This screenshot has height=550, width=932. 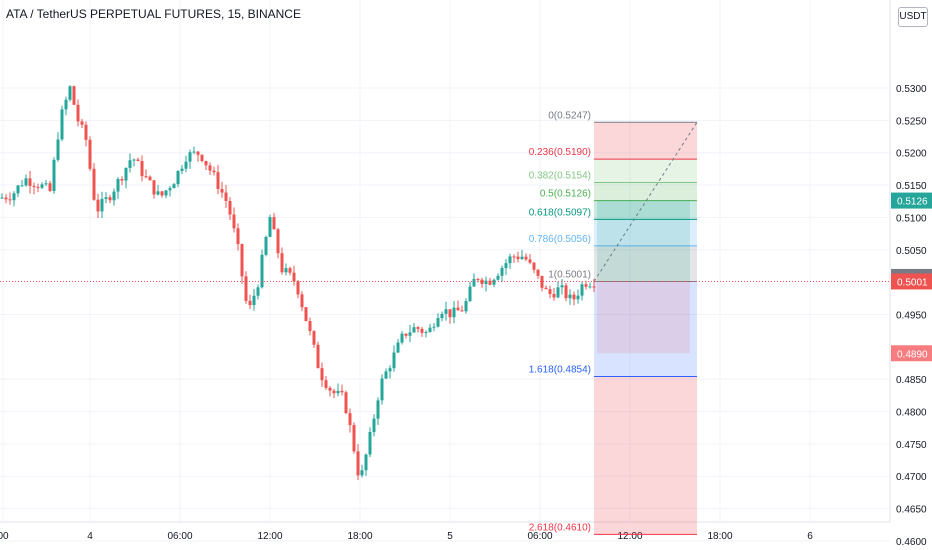 What do you see at coordinates (539, 536) in the screenshot?
I see `x-tick-label: 06:00` at bounding box center [539, 536].